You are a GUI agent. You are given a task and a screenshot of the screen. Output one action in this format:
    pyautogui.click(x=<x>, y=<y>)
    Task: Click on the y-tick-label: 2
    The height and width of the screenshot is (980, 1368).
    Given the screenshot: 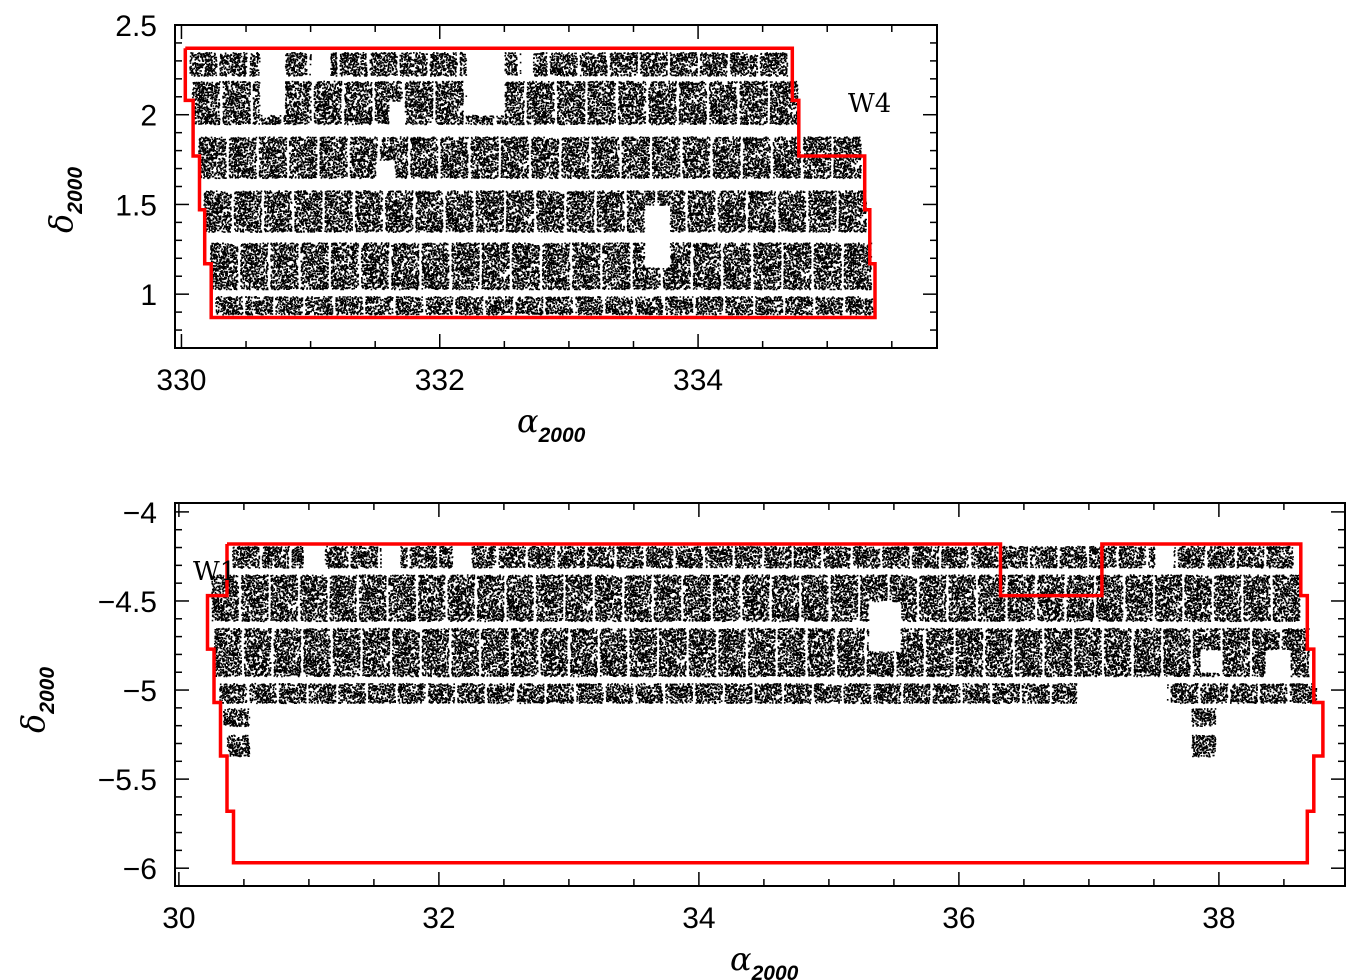 What is the action you would take?
    pyautogui.click(x=148, y=116)
    